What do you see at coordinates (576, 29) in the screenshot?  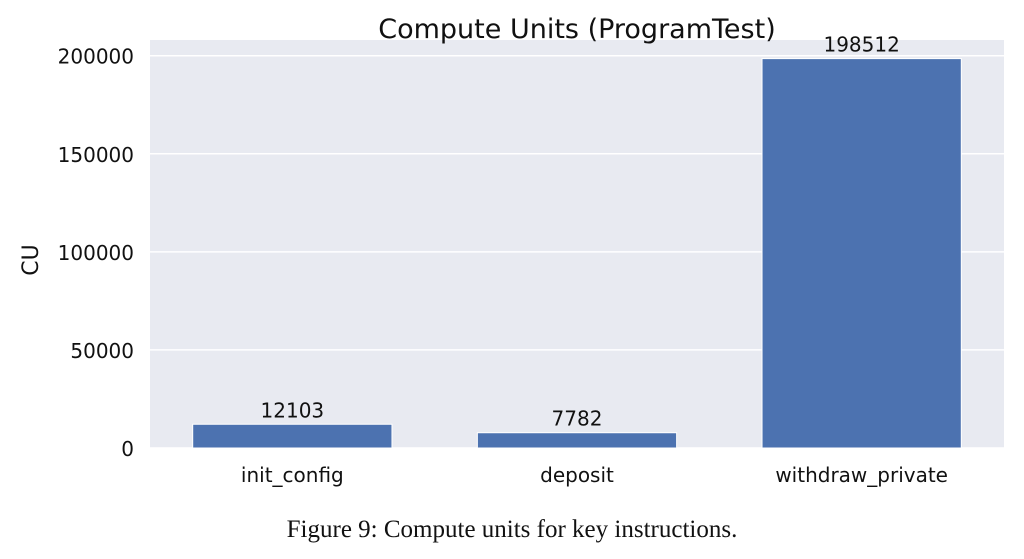 I see `chart-title: Compute Units (ProgramTest)` at bounding box center [576, 29].